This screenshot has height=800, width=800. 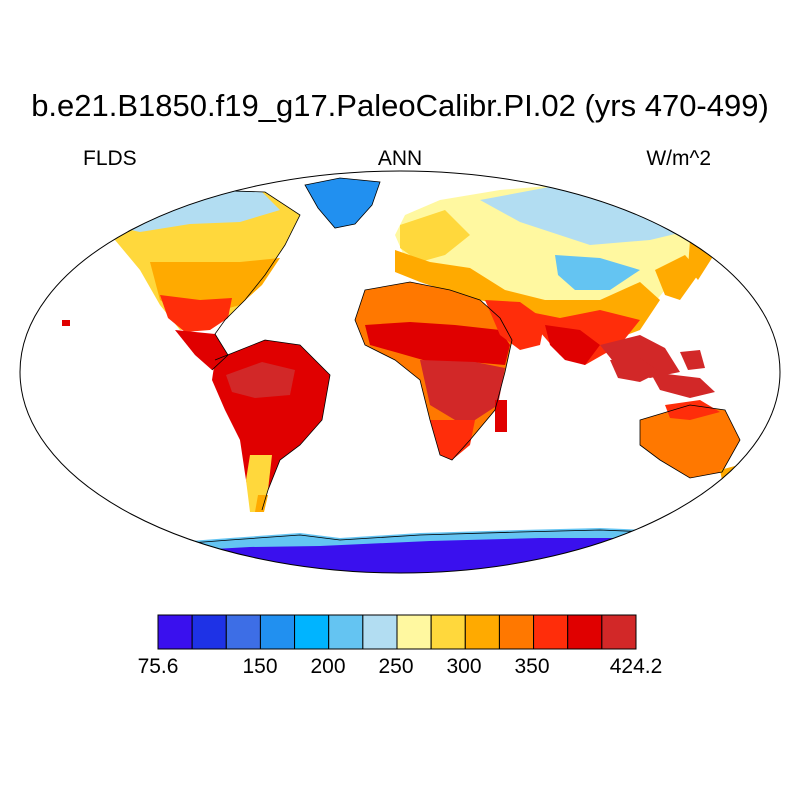 I want to click on region-maritime-continent, so click(x=662, y=374).